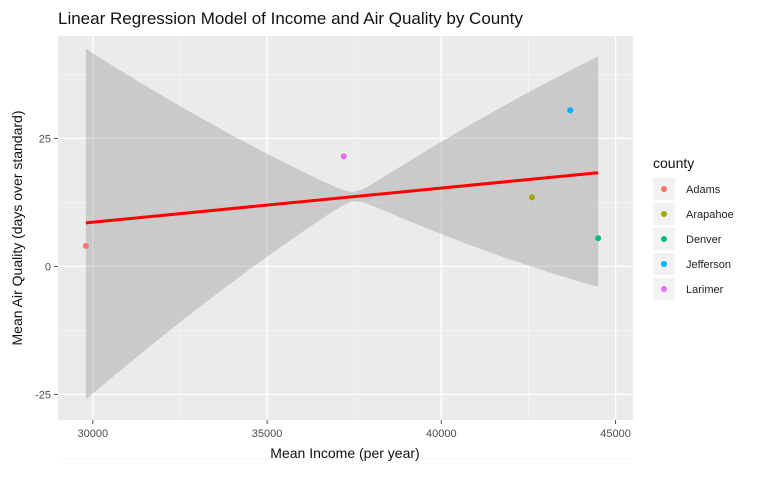  Describe the element at coordinates (705, 290) in the screenshot. I see `legend-label: Larimer` at that location.